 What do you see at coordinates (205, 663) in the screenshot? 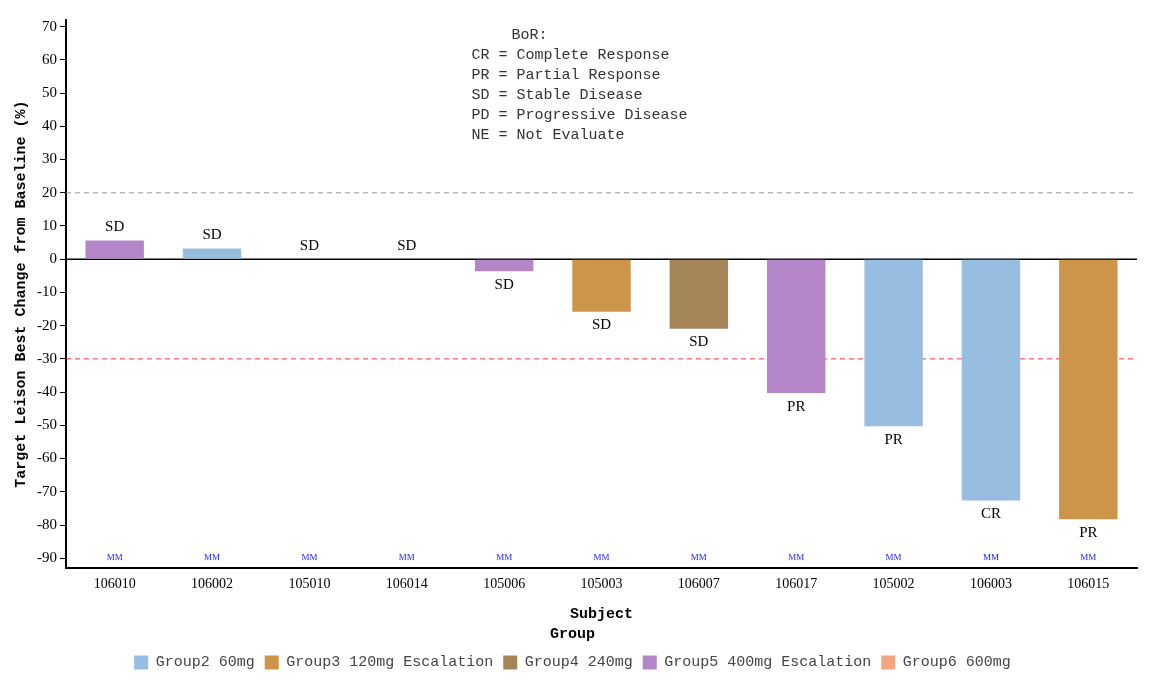
I see `legend-label: Group2 60mg` at bounding box center [205, 663].